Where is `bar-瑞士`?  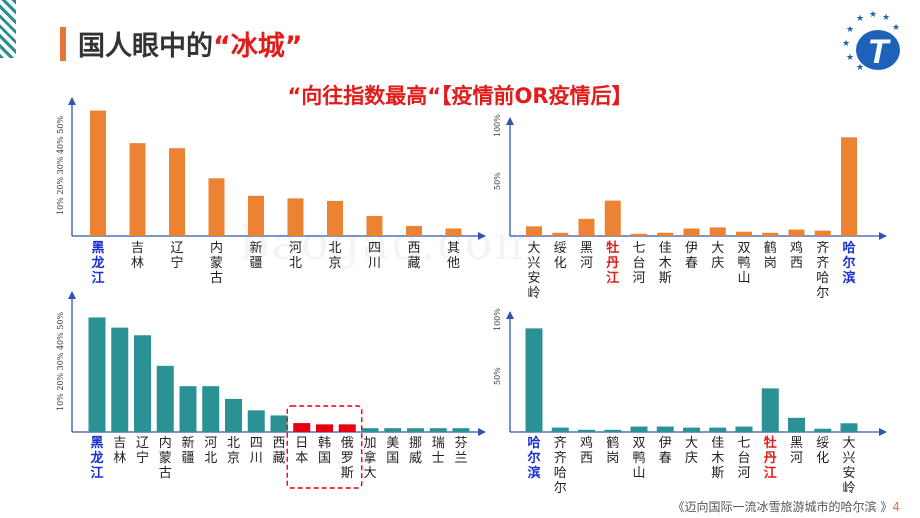 bar-瑞士 is located at coordinates (438, 430).